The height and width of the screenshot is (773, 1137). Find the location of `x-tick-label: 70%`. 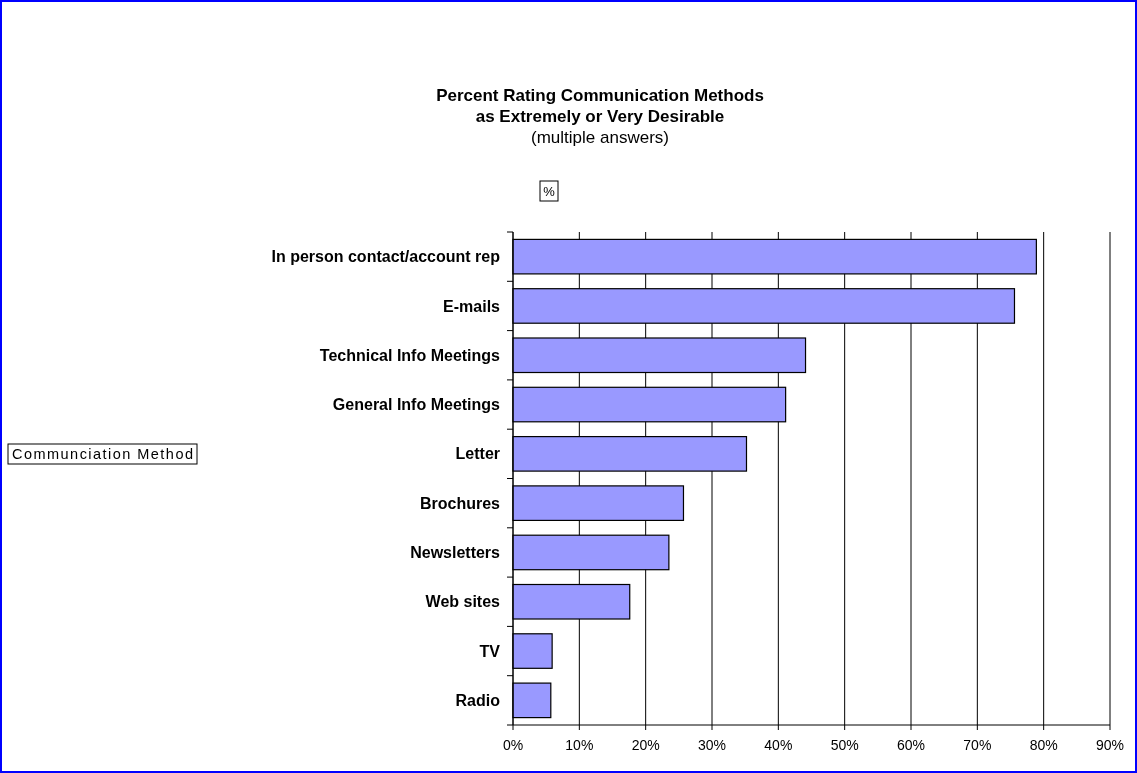

x-tick-label: 70% is located at coordinates (977, 745).